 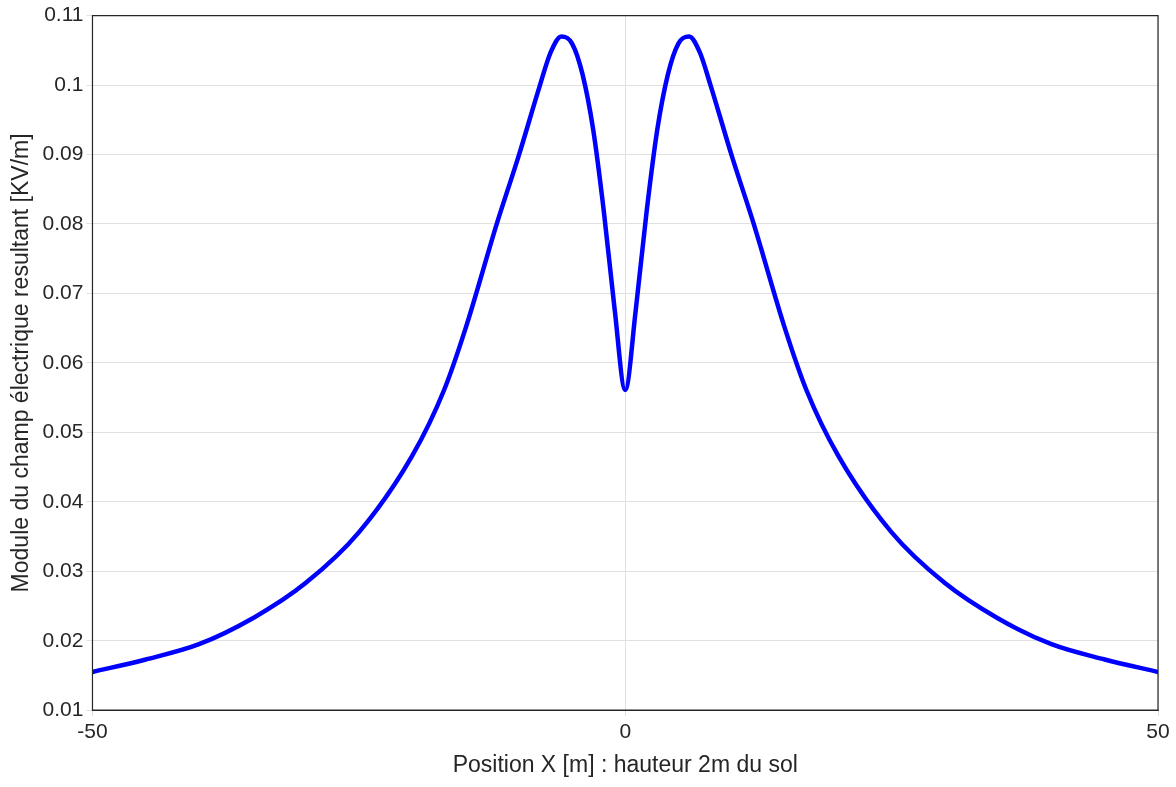 What do you see at coordinates (63, 361) in the screenshot?
I see `y-tick-label: 0.06` at bounding box center [63, 361].